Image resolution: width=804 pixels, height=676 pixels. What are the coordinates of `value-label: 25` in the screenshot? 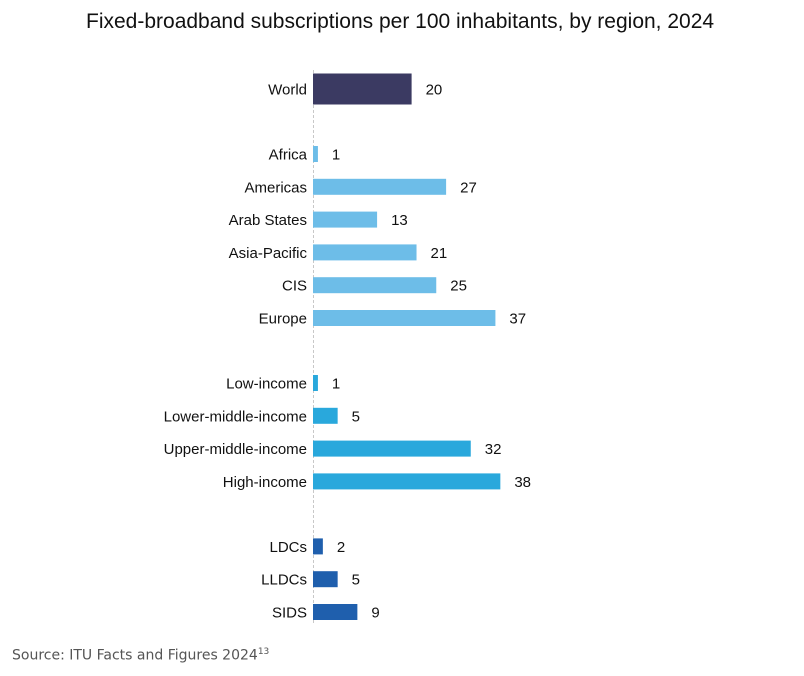 It's located at (458, 286).